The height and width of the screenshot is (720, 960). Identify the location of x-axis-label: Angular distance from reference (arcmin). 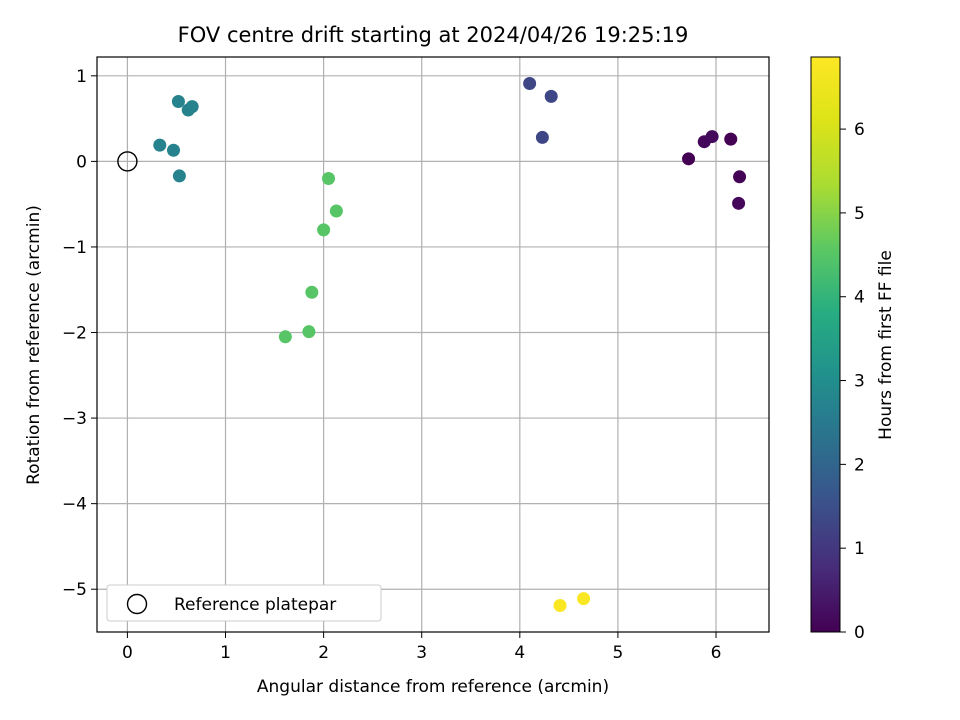
(433, 687).